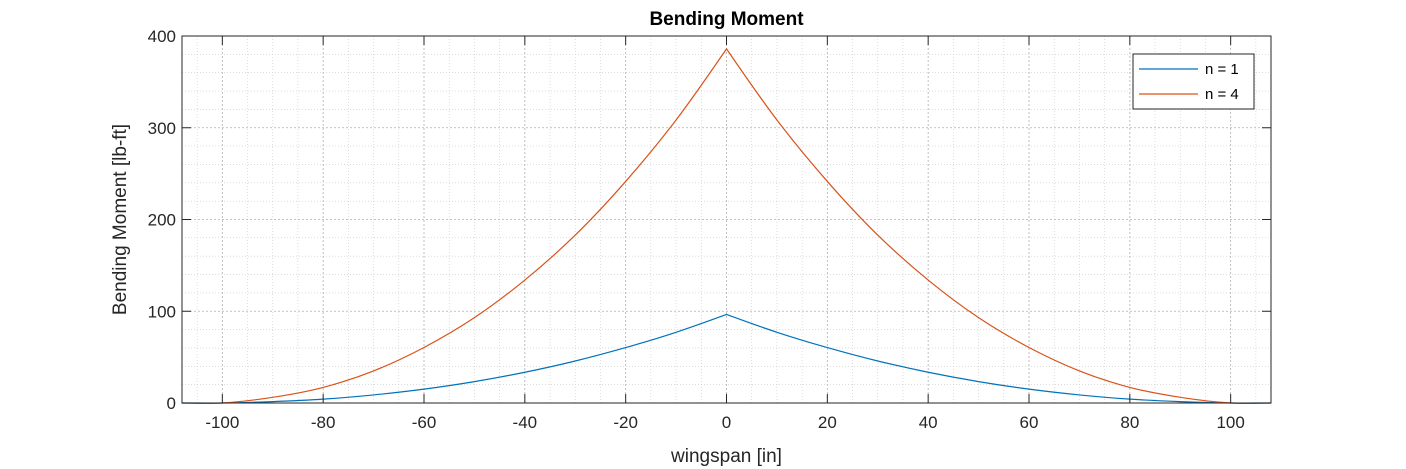 The height and width of the screenshot is (469, 1406). I want to click on legend-box, so click(1193, 81).